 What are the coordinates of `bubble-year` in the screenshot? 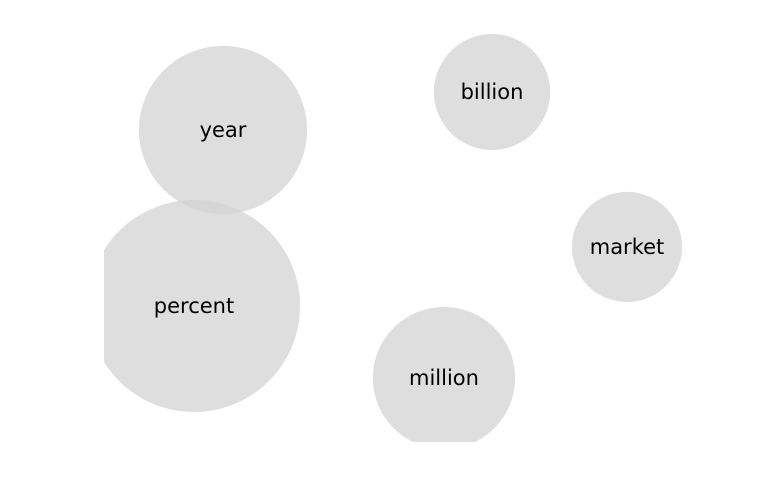 It's located at (223, 130).